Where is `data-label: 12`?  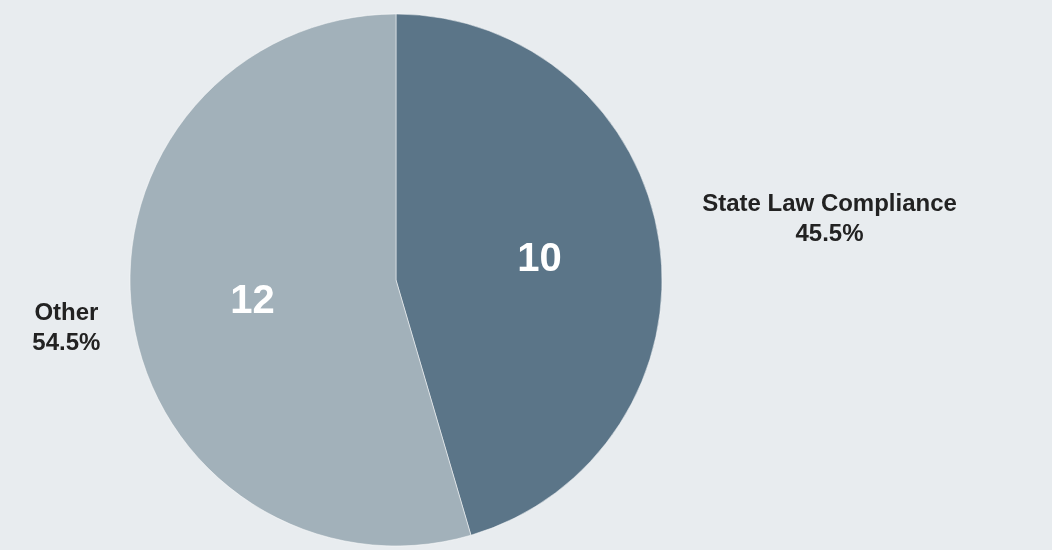
data-label: 12 is located at coordinates (252, 298).